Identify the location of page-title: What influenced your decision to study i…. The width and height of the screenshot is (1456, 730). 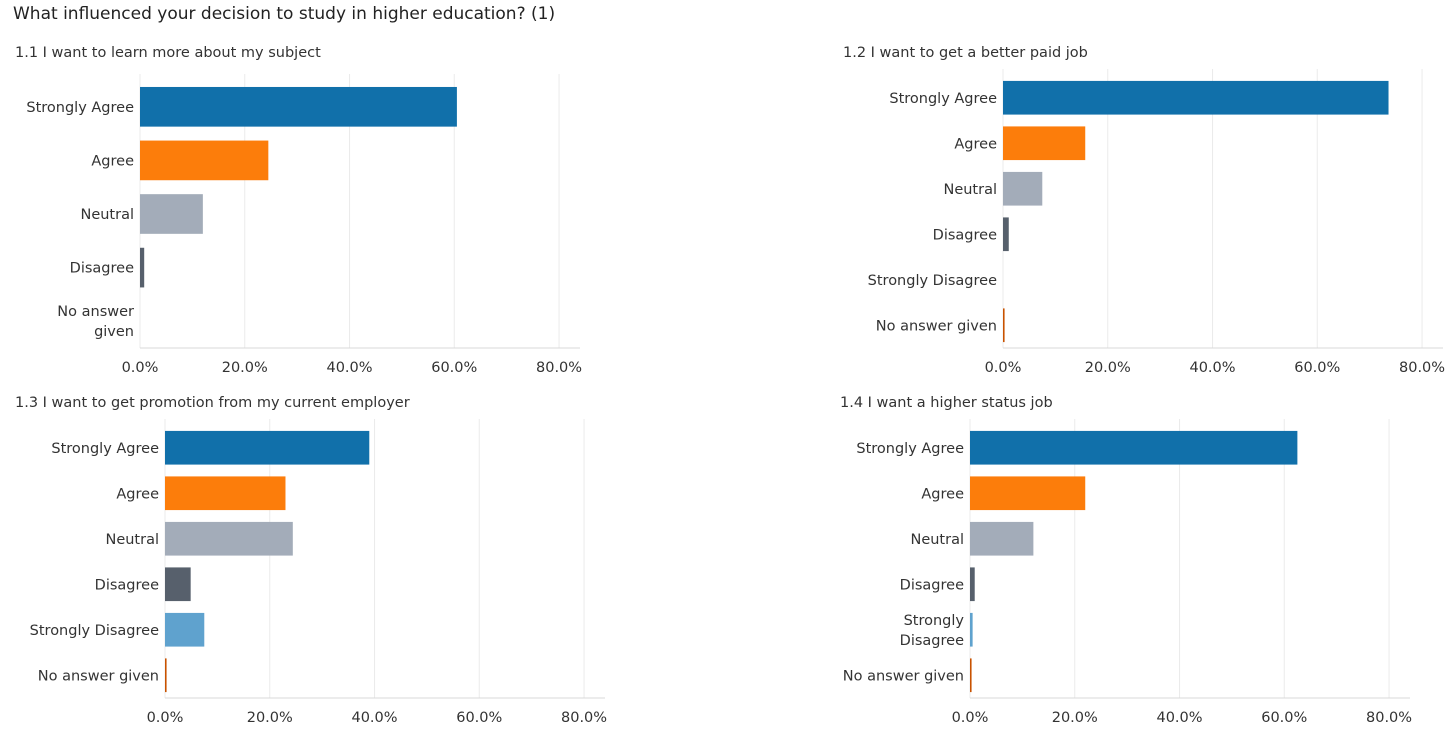
(284, 14).